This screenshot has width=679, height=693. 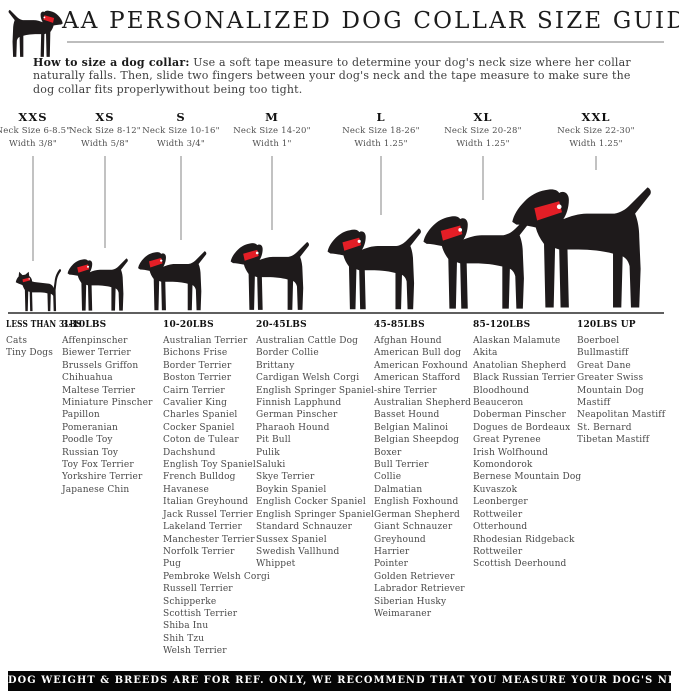 What do you see at coordinates (581, 247) in the screenshot?
I see `dog-silhouette-xxl` at bounding box center [581, 247].